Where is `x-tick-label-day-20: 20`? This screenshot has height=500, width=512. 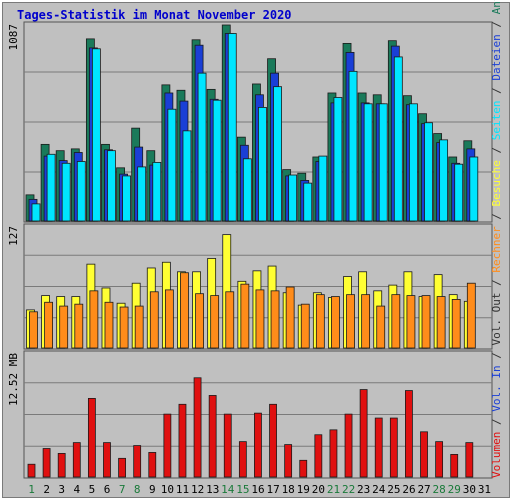
x-tick-label-day-20: 20 is located at coordinates (318, 489).